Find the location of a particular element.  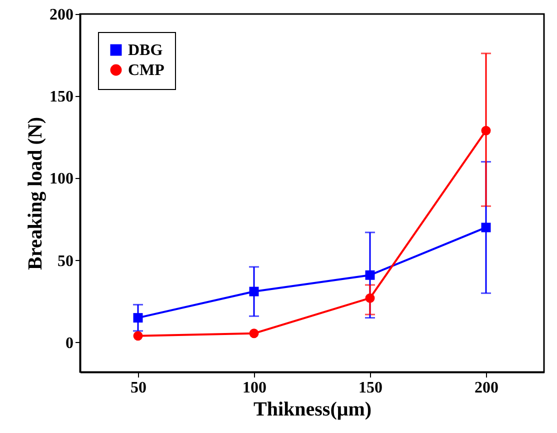

legend-label: CMP is located at coordinates (146, 70).